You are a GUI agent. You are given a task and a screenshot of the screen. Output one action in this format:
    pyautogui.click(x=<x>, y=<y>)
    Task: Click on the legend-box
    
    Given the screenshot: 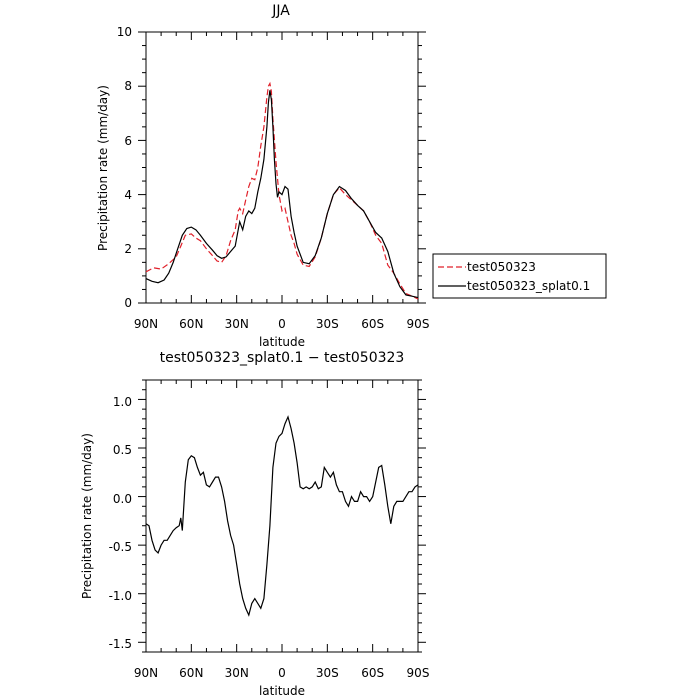 What is the action you would take?
    pyautogui.click(x=519, y=276)
    